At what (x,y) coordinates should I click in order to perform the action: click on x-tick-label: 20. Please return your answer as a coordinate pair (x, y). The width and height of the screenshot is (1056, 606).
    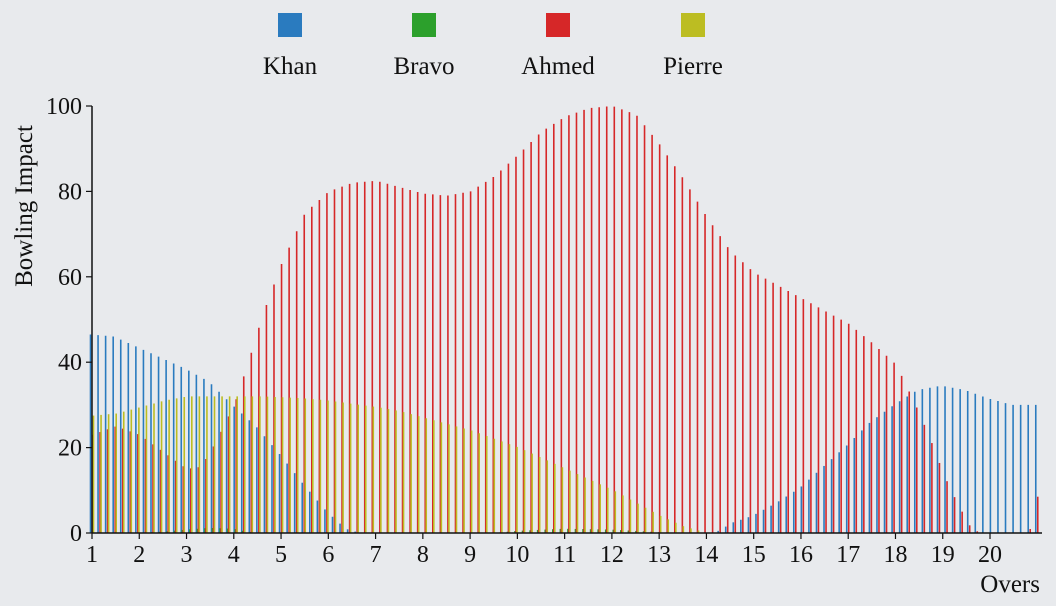
    Looking at the image, I should click on (990, 555).